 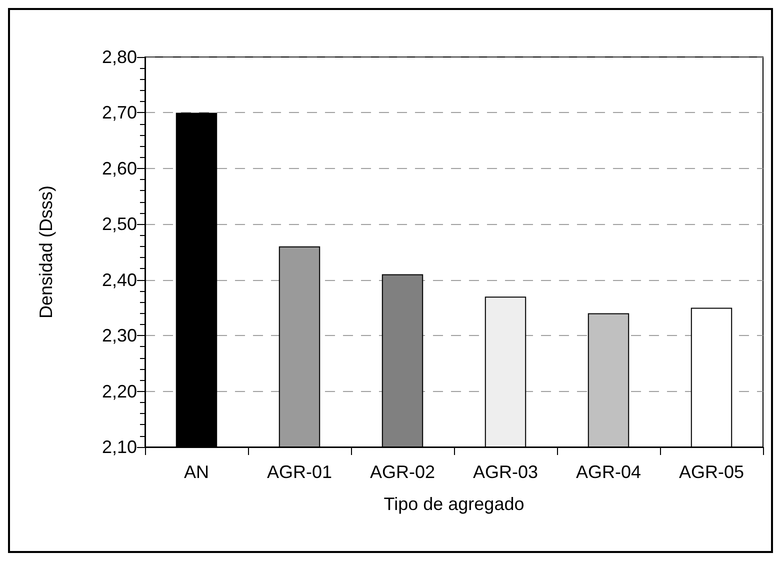 I want to click on x-tick-label: AGR-03, so click(x=505, y=472).